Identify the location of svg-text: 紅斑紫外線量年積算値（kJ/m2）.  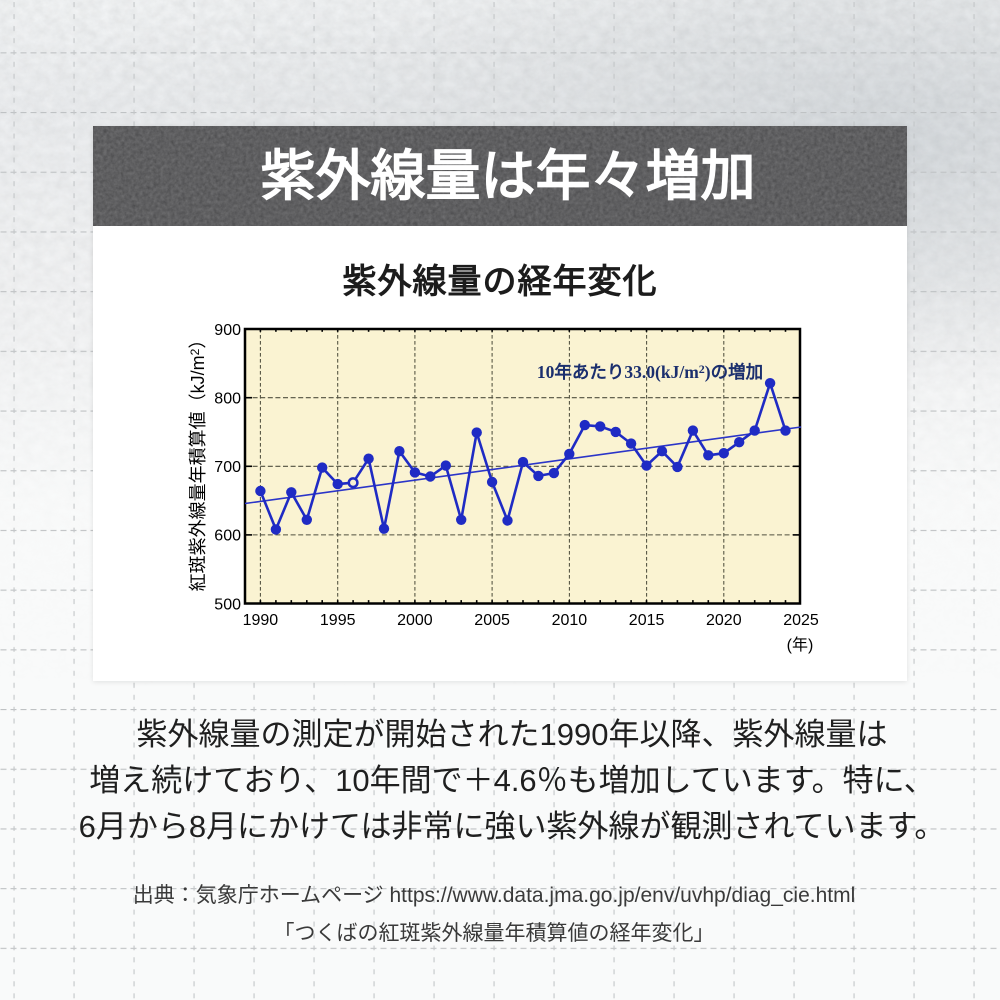
(198, 461).